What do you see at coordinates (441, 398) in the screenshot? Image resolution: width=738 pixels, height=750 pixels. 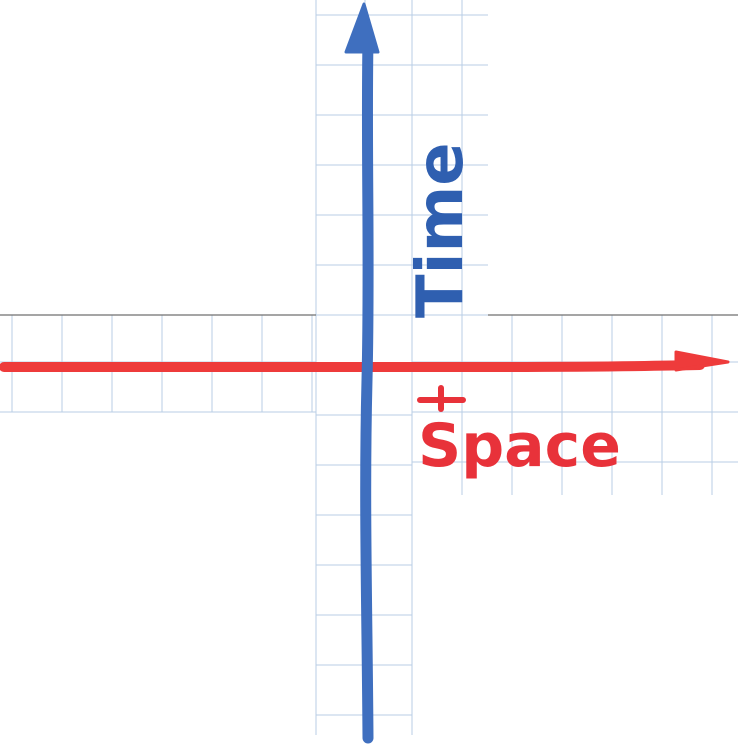 I see `space-vector-mark` at bounding box center [441, 398].